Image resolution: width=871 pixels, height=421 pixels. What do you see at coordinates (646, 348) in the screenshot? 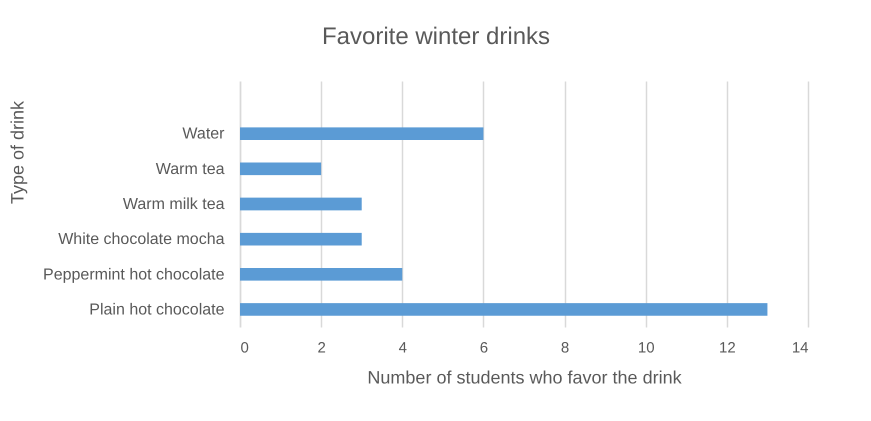
I see `x-tick-label: 10` at bounding box center [646, 348].